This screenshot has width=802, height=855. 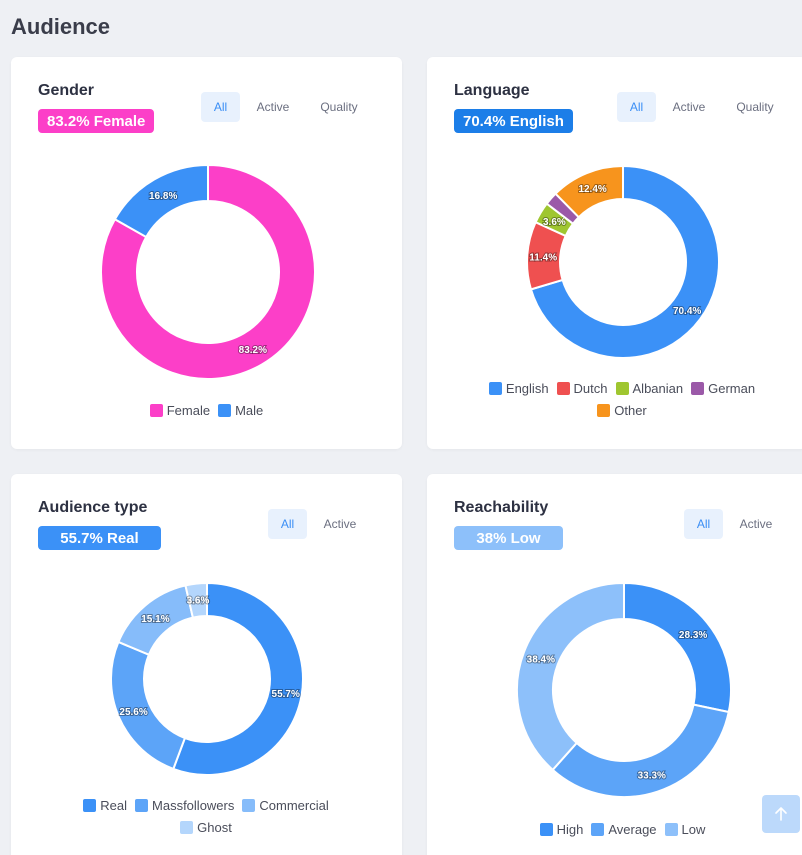 What do you see at coordinates (732, 388) in the screenshot?
I see `legend-label: German` at bounding box center [732, 388].